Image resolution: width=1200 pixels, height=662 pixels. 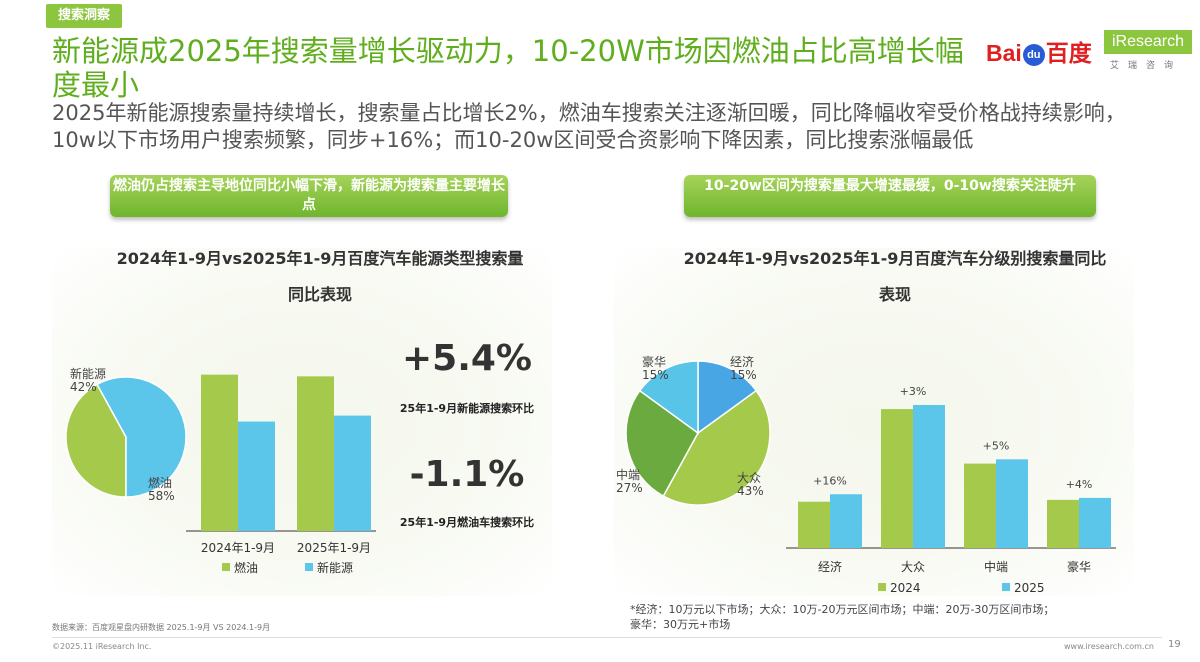 What do you see at coordinates (1004, 53) in the screenshot?
I see `baidu-logo-text-left: Bai` at bounding box center [1004, 53].